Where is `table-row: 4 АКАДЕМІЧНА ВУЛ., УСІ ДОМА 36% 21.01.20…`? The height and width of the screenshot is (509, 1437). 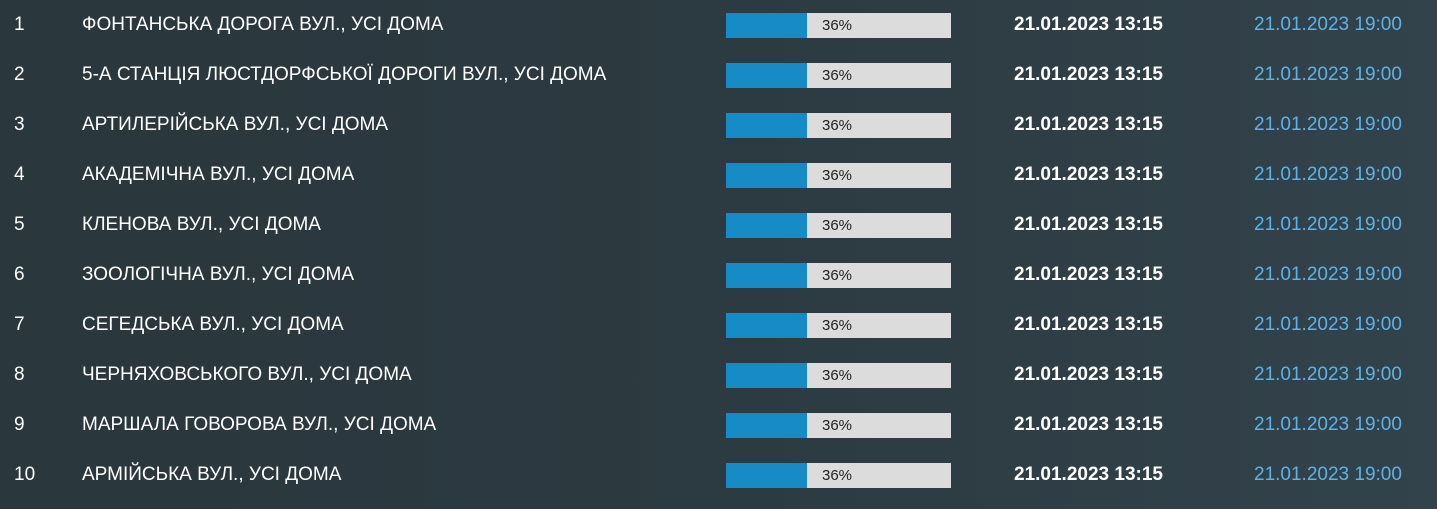 table-row: 4 АКАДЕМІЧНА ВУЛ., УСІ ДОМА 36% 21.01.20… is located at coordinates (718, 175).